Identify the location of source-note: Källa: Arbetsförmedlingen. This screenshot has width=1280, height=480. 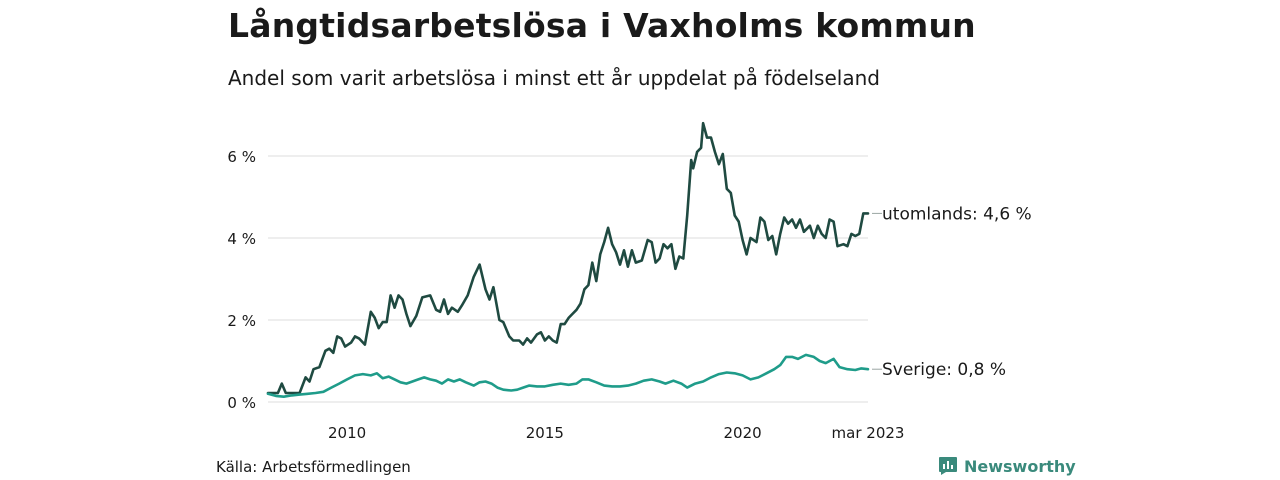
(313, 467).